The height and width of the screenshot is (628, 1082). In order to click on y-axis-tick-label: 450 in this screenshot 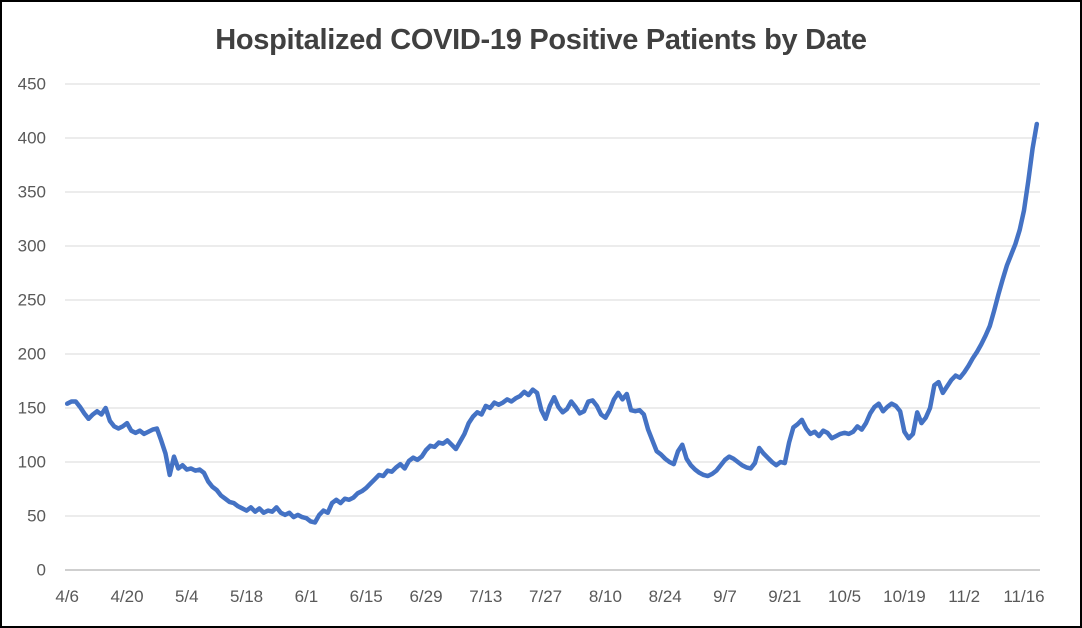, I will do `click(32, 84)`.